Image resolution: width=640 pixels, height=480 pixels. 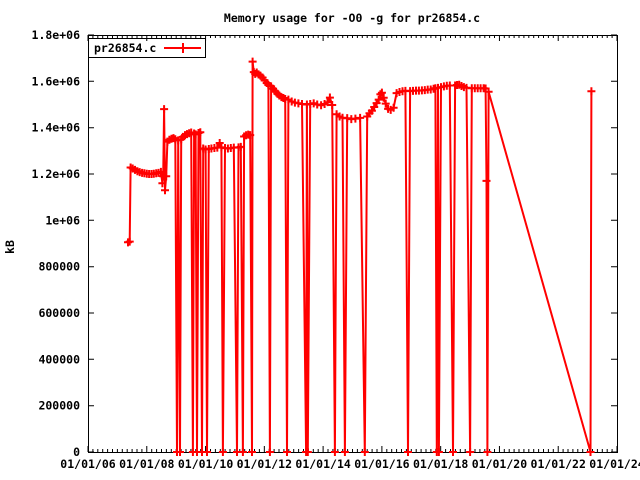 I want to click on y-tick-label: 1.6e+06, so click(x=56, y=81).